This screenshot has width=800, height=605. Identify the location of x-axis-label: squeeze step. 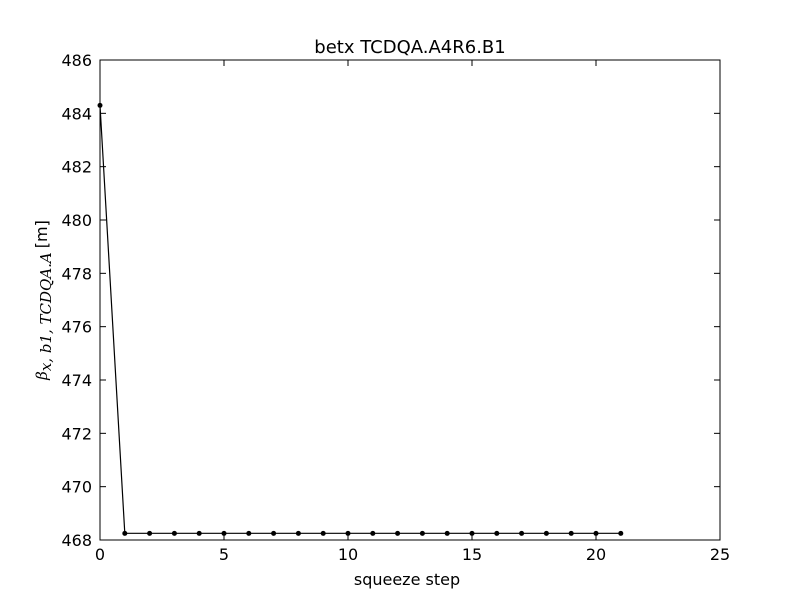
(407, 579).